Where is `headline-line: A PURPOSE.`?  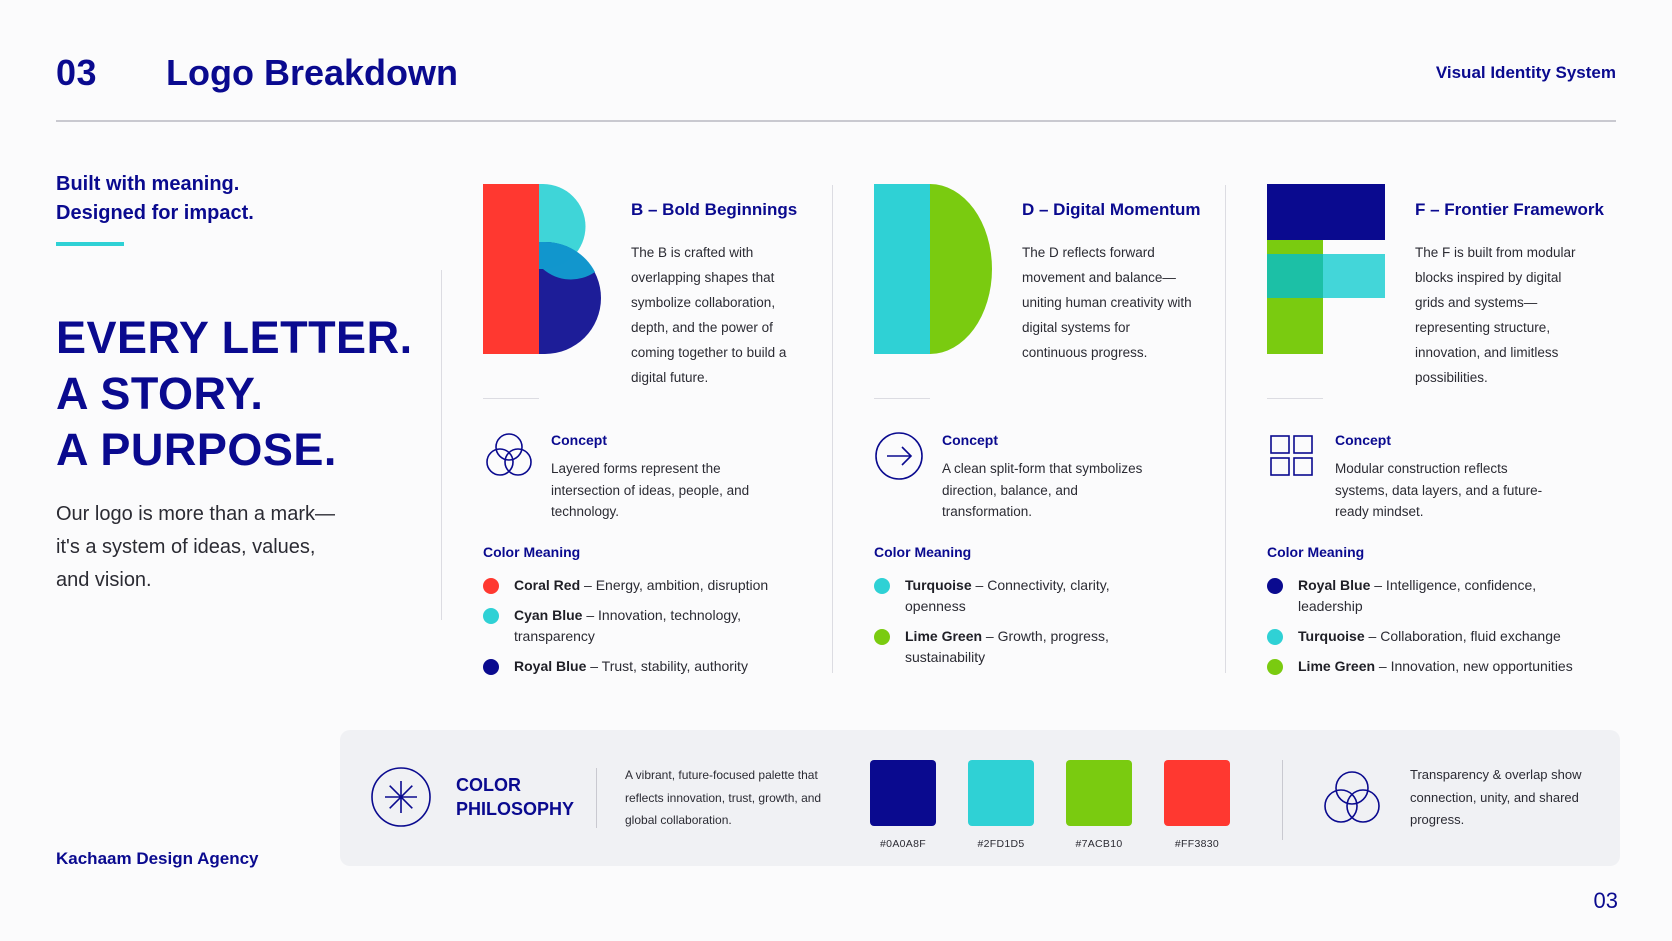
headline-line: A PURPOSE. is located at coordinates (196, 449).